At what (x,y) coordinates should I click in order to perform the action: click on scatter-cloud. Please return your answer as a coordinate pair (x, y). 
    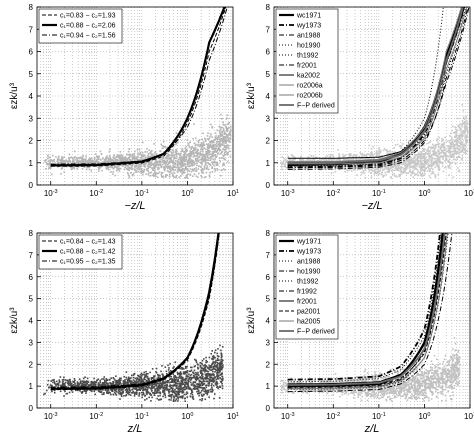
    Looking at the image, I should click on (138, 146).